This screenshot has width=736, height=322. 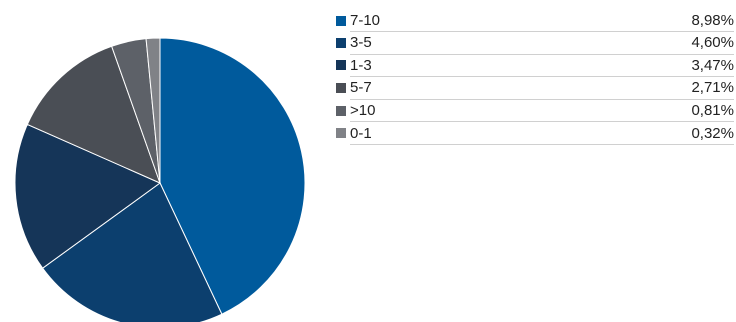 What do you see at coordinates (535, 21) in the screenshot?
I see `legend-row: 7-10 8,98%` at bounding box center [535, 21].